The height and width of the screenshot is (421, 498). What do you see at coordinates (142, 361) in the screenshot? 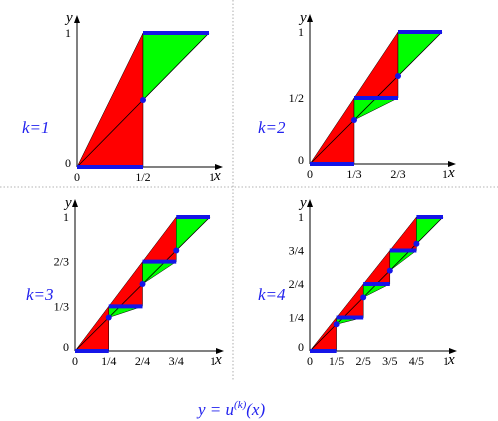
I see `x-tick-label: 2/4` at bounding box center [142, 361].